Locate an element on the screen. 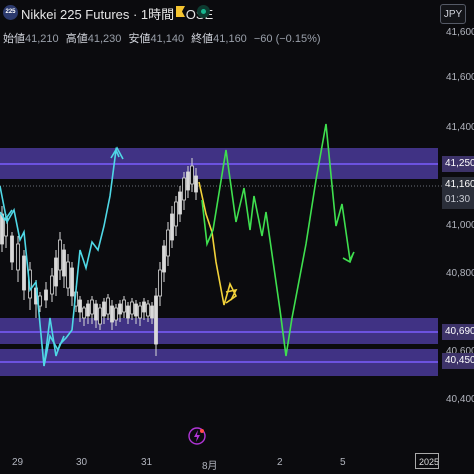 The image size is (474, 474). low-value: 41,140 is located at coordinates (167, 39).